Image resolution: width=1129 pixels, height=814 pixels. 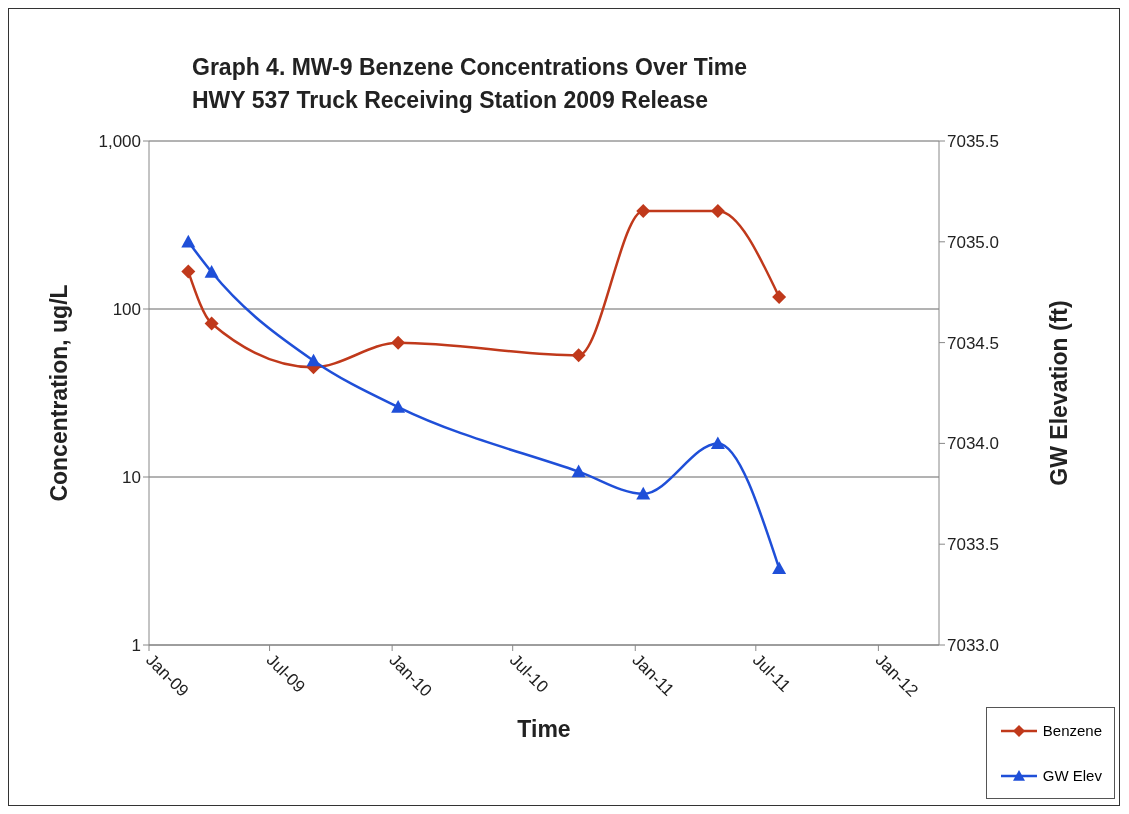 I want to click on legend-label: GW Elev, so click(x=1072, y=775).